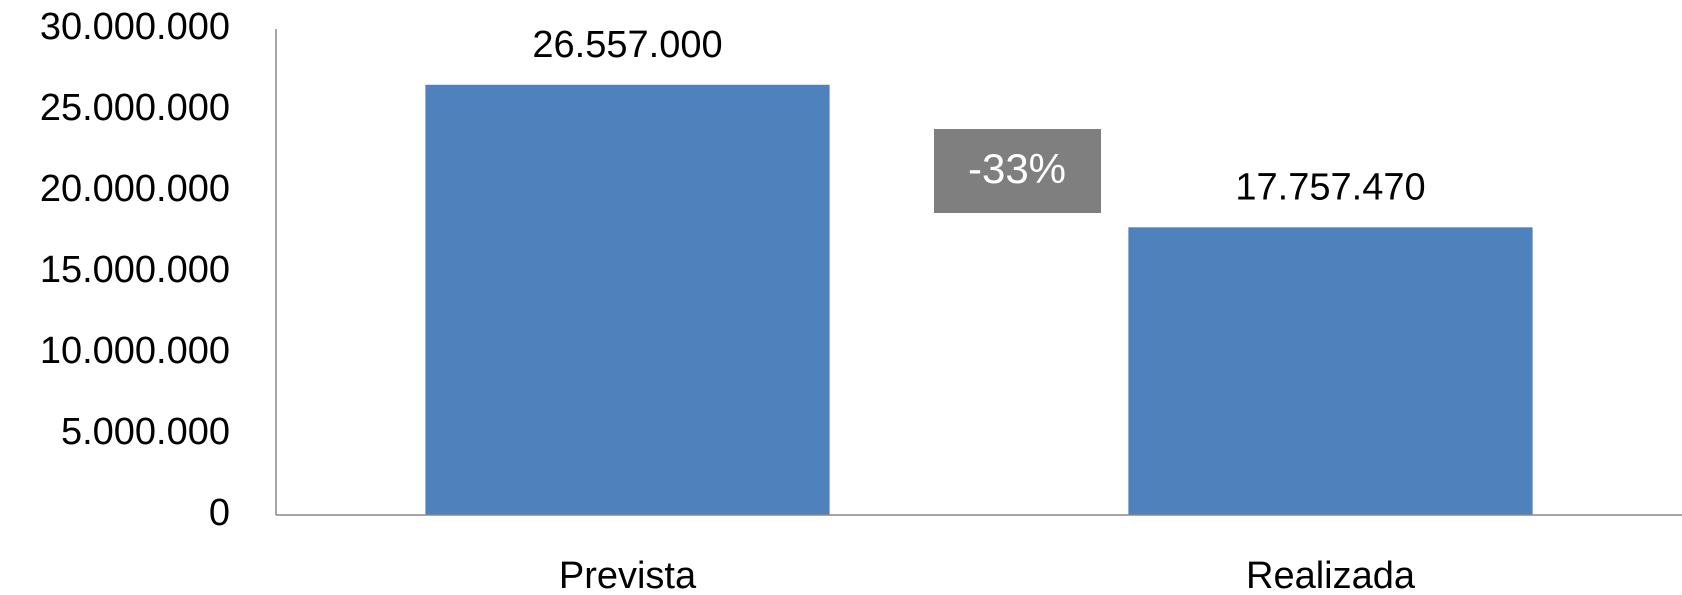 This screenshot has width=1682, height=595. I want to click on y-tick-label: 15.000.000, so click(135, 270).